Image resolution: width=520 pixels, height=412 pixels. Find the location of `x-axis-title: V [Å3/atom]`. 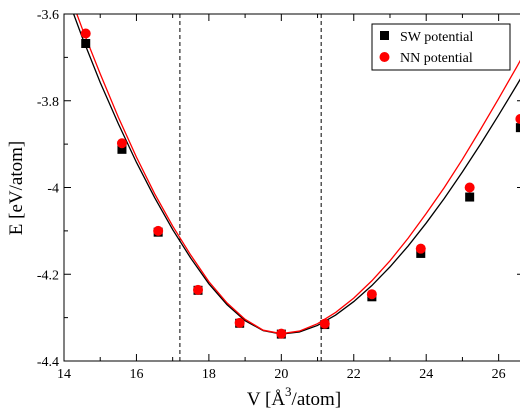

x-axis-title: V [Å3/atom] is located at coordinates (294, 397).